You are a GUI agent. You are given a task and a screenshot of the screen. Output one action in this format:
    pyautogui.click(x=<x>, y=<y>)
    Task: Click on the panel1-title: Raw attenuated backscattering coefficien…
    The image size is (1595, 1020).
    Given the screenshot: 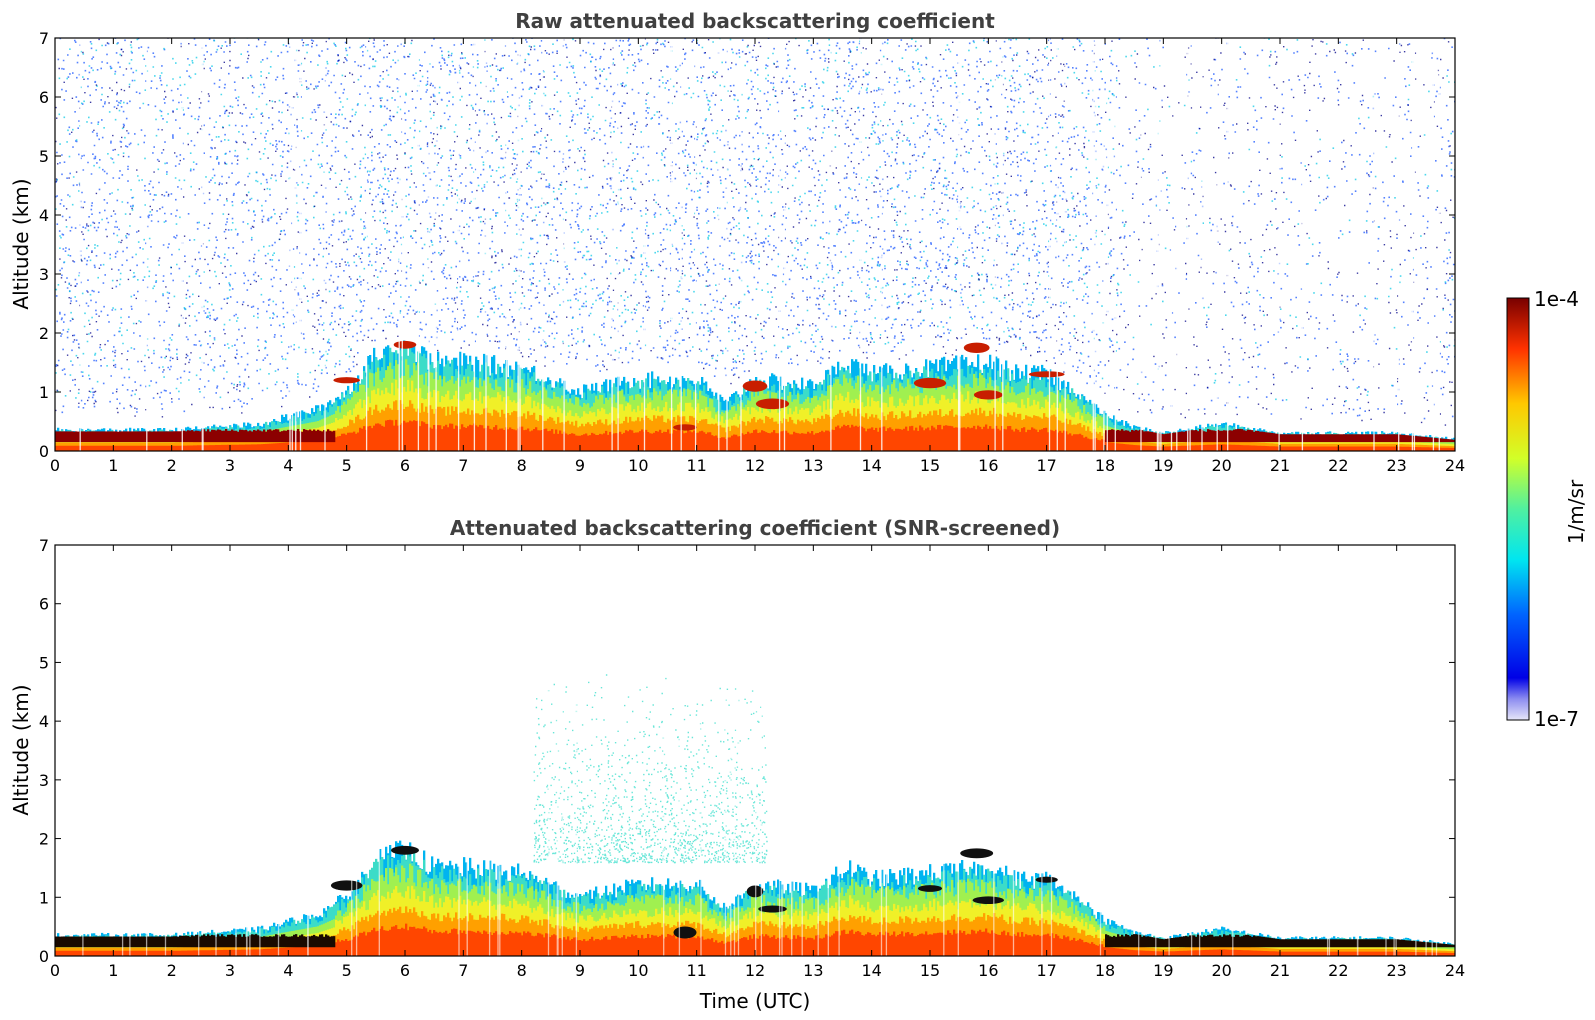 What is the action you would take?
    pyautogui.click(x=755, y=21)
    